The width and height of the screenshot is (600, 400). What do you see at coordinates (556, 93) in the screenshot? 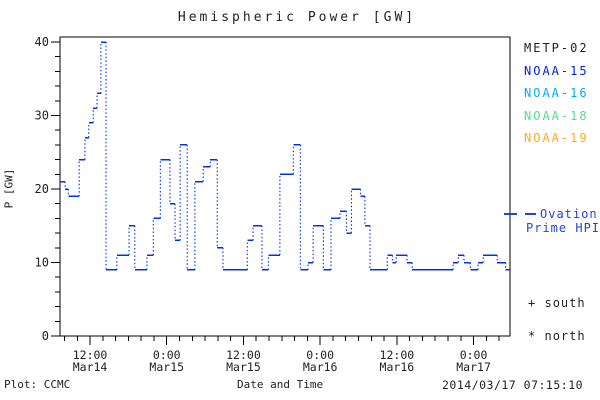
I see `legend-item-noaa16: NOAA-16` at bounding box center [556, 93].